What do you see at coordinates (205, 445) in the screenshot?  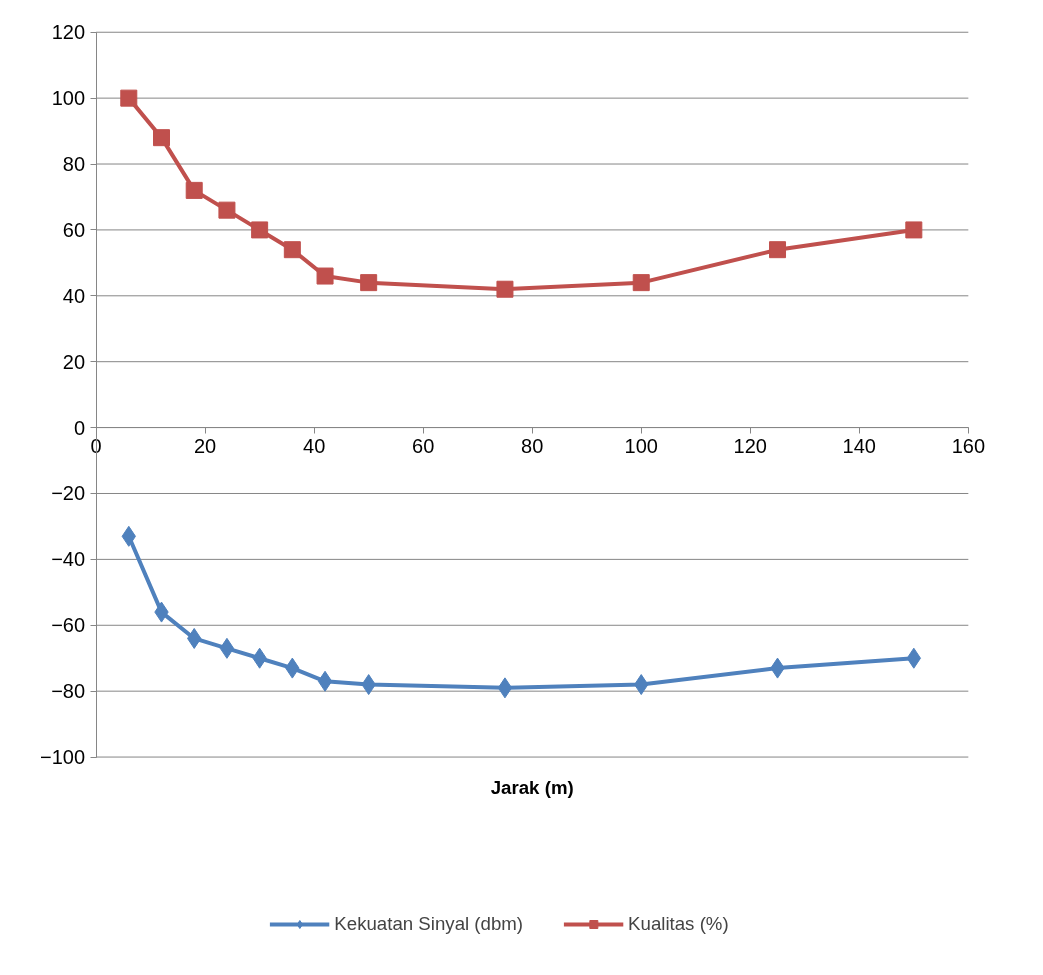 I see `x-tick-label: 20` at bounding box center [205, 445].